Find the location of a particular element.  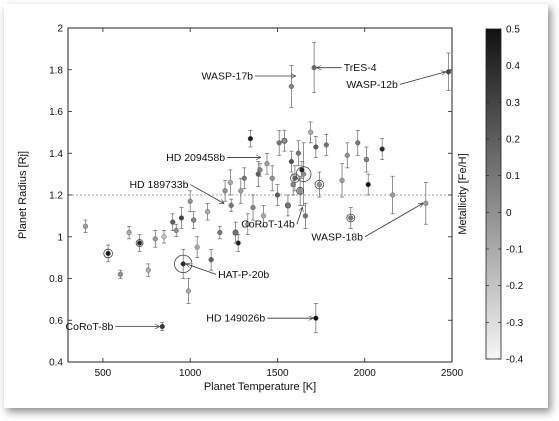

annotation-label: CoRoT-14b is located at coordinates (268, 225).